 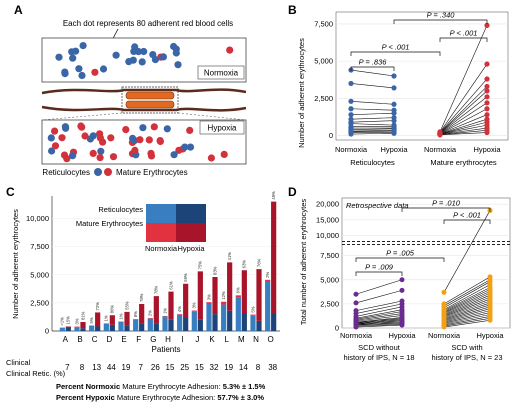 What do you see at coordinates (244, 386) in the screenshot?
I see `percent-normoxic-value: 5.3% ± 1.5%` at bounding box center [244, 386].